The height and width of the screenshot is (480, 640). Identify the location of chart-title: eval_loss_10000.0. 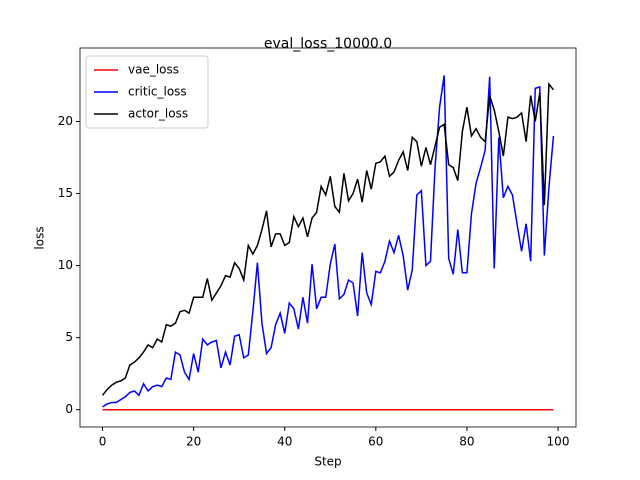
(328, 44).